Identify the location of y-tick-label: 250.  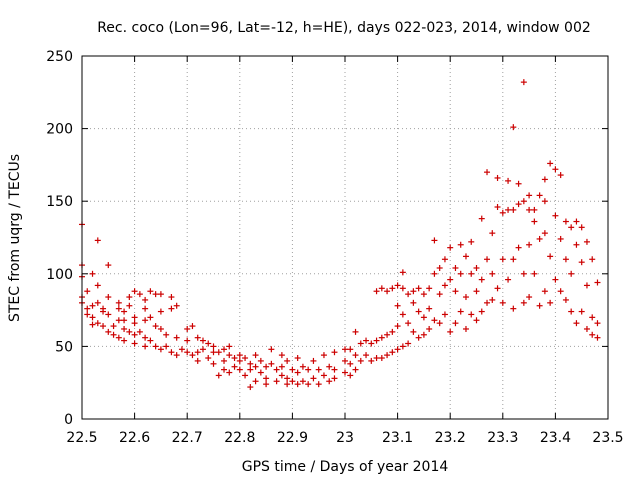
(59, 57).